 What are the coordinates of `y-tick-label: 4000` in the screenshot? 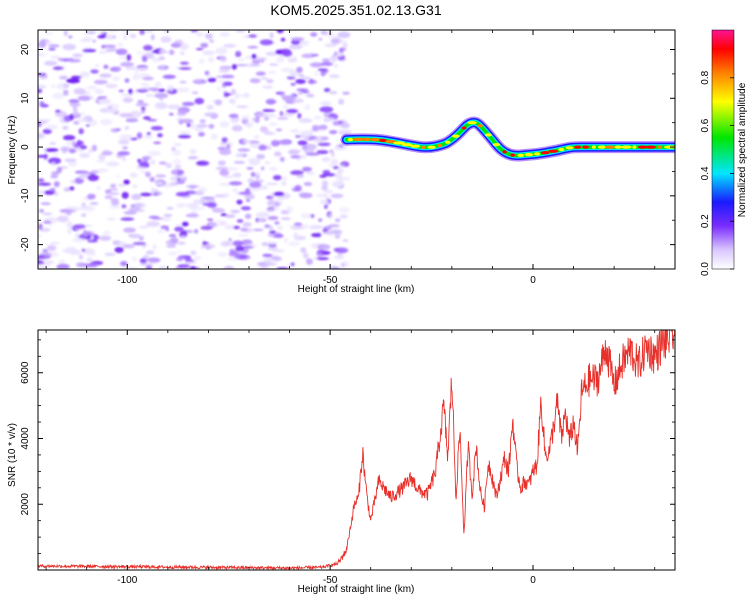 It's located at (25, 438).